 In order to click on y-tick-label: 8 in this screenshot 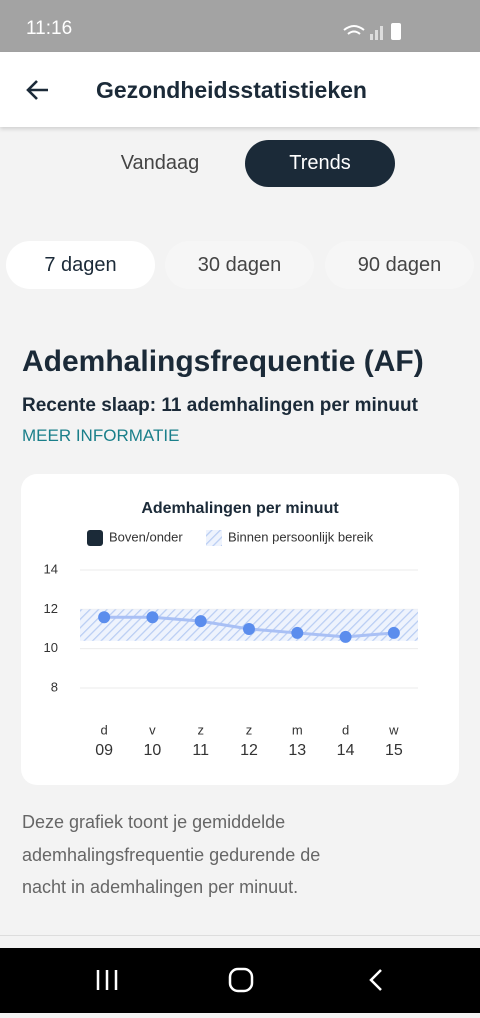, I will do `click(54, 686)`.